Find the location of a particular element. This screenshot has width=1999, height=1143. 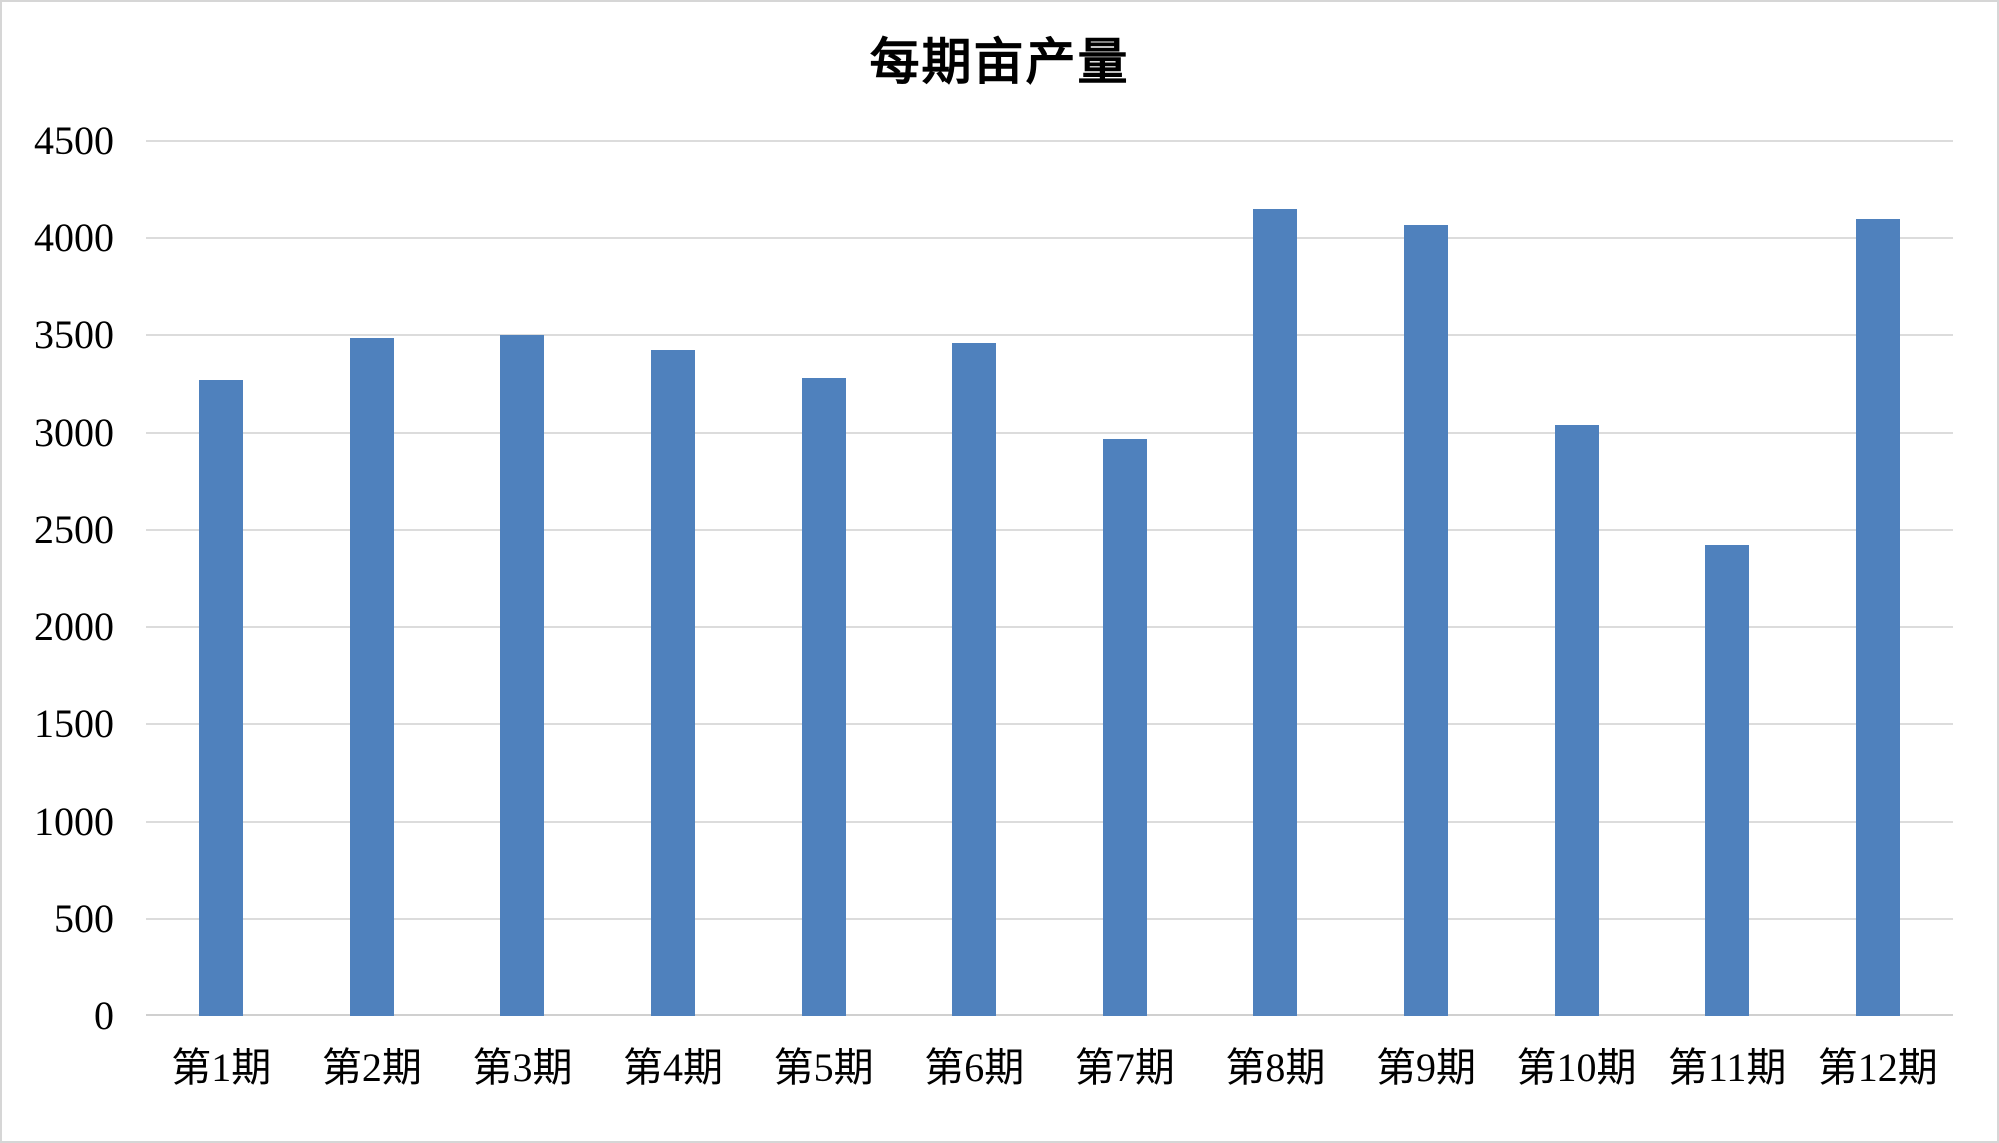

x-category-label-第5期: 第5期 is located at coordinates (823, 1067).